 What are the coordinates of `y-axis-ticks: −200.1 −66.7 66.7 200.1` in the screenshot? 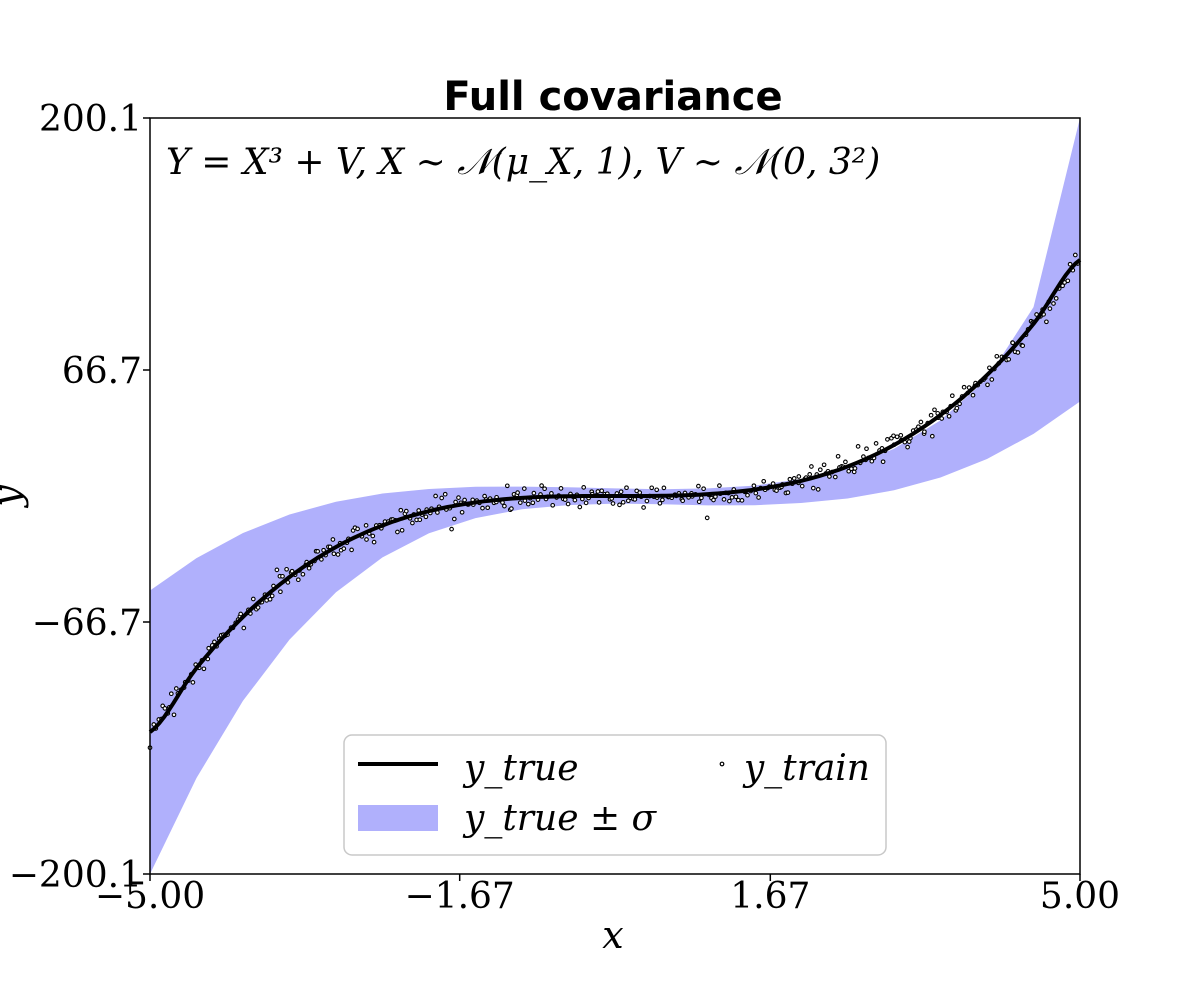 It's located at (79, 497).